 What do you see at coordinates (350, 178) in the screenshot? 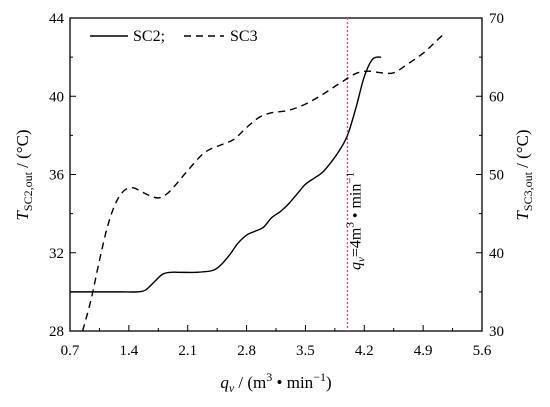
I see `annot-superscript-2: −1` at bounding box center [350, 178].